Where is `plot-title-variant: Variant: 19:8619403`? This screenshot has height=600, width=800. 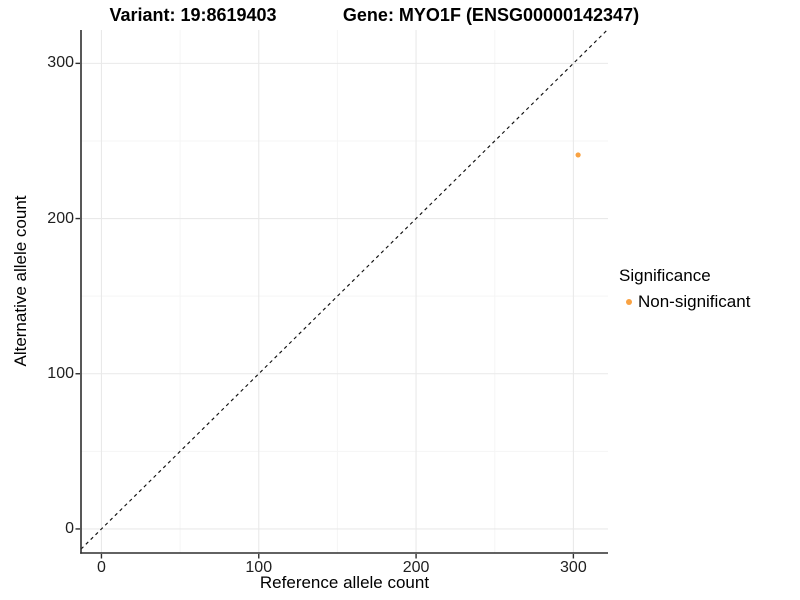 plot-title-variant: Variant: 19:8619403 is located at coordinates (193, 15).